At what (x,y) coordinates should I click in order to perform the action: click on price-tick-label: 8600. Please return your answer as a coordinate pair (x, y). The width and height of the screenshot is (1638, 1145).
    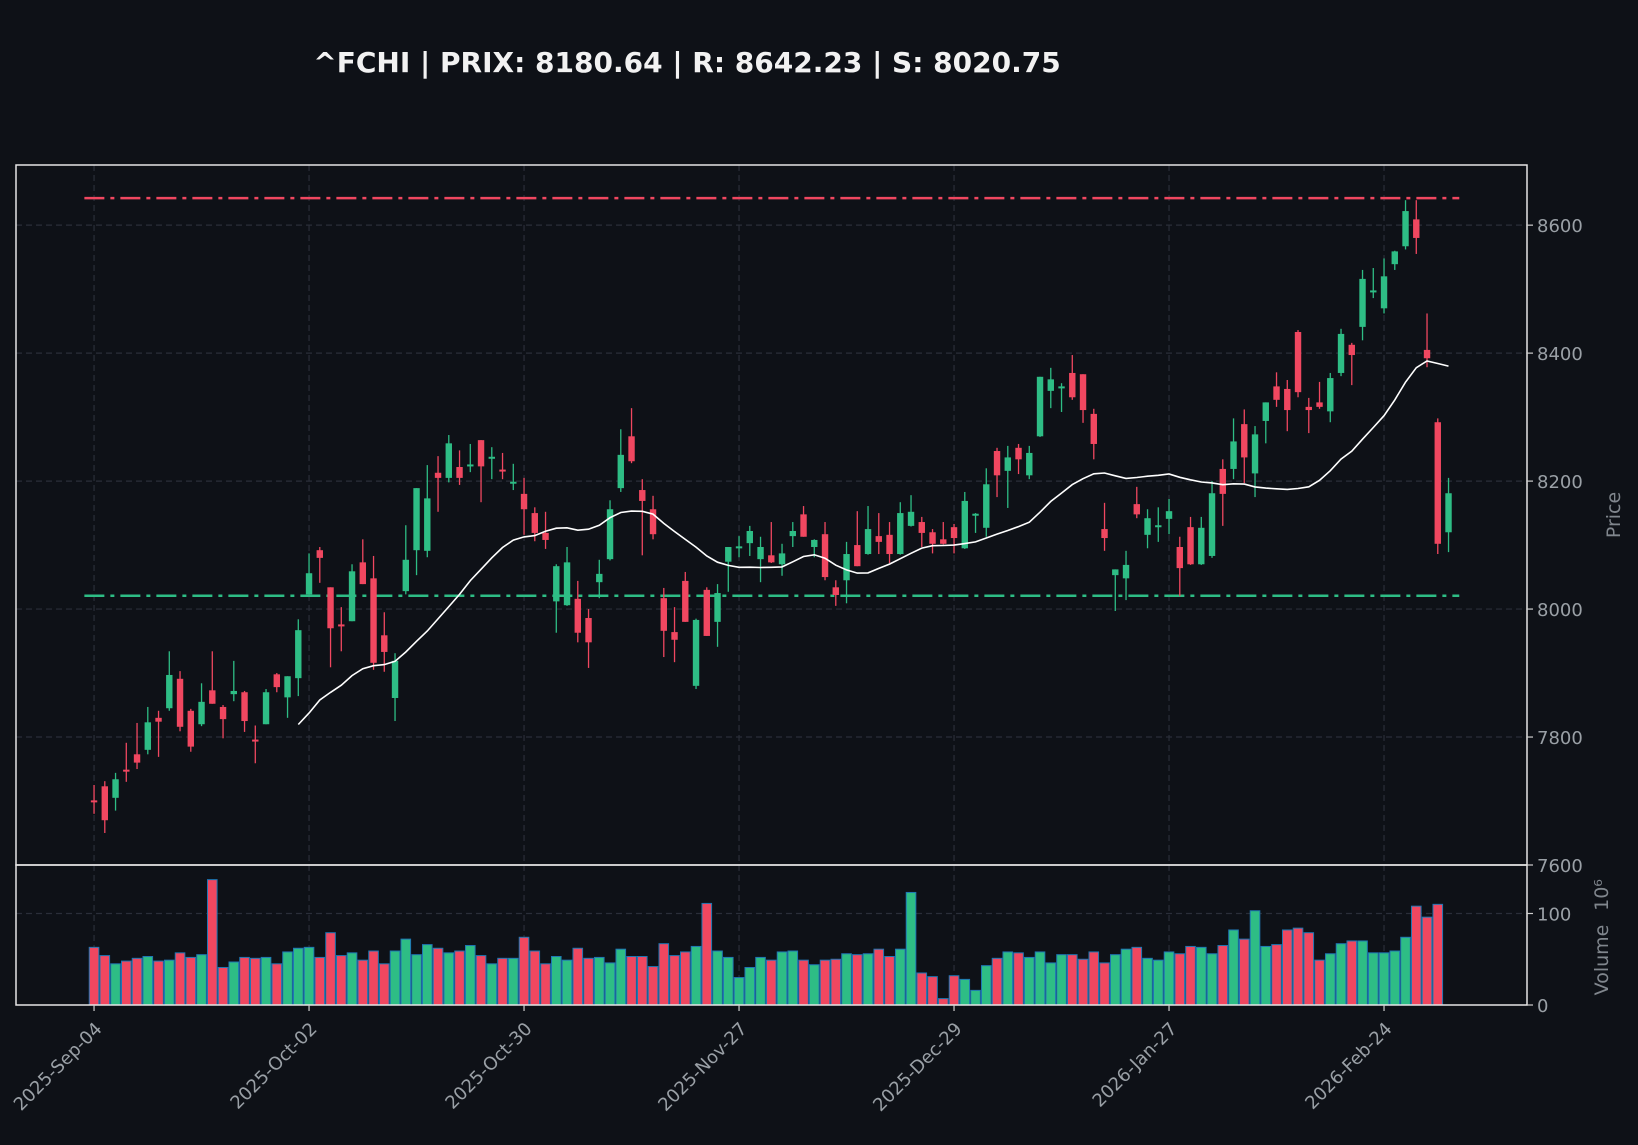
    Looking at the image, I should click on (1560, 226).